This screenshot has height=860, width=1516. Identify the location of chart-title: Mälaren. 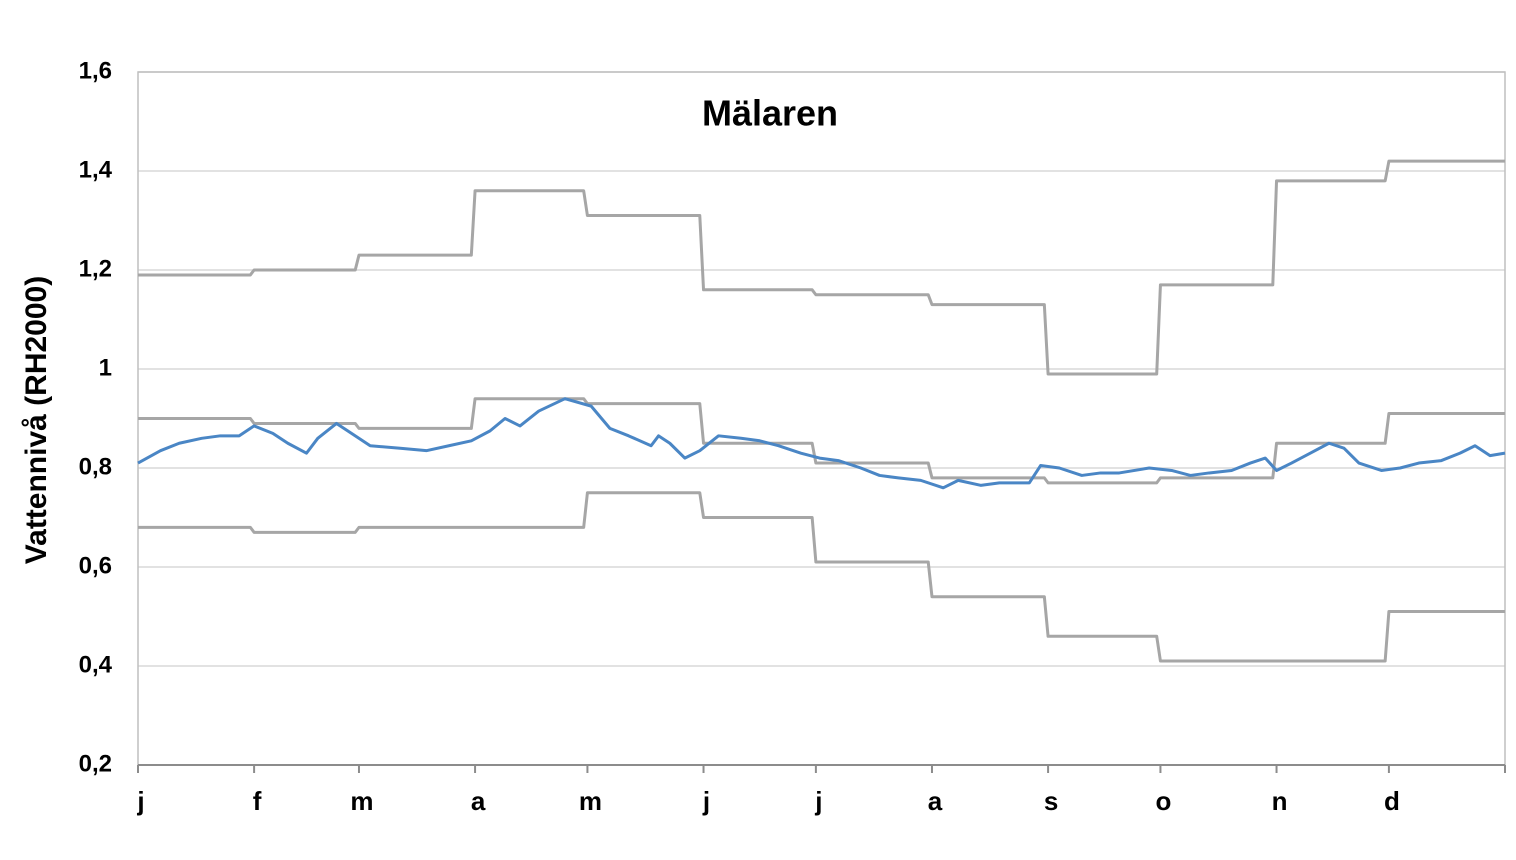
(770, 113).